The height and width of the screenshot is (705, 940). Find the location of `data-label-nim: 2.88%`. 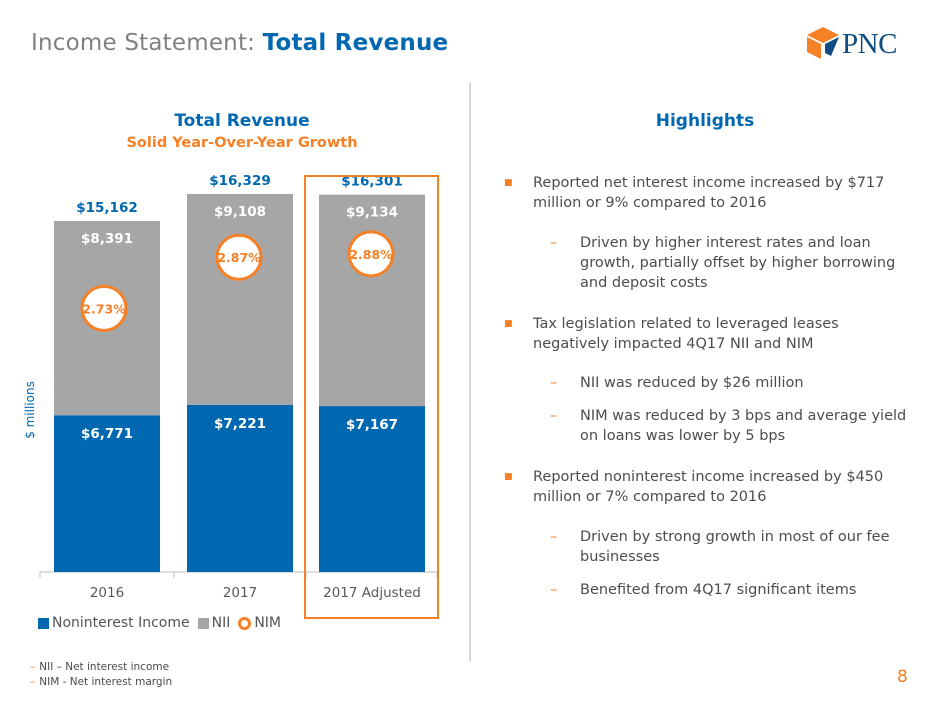

data-label-nim: 2.88% is located at coordinates (371, 254).